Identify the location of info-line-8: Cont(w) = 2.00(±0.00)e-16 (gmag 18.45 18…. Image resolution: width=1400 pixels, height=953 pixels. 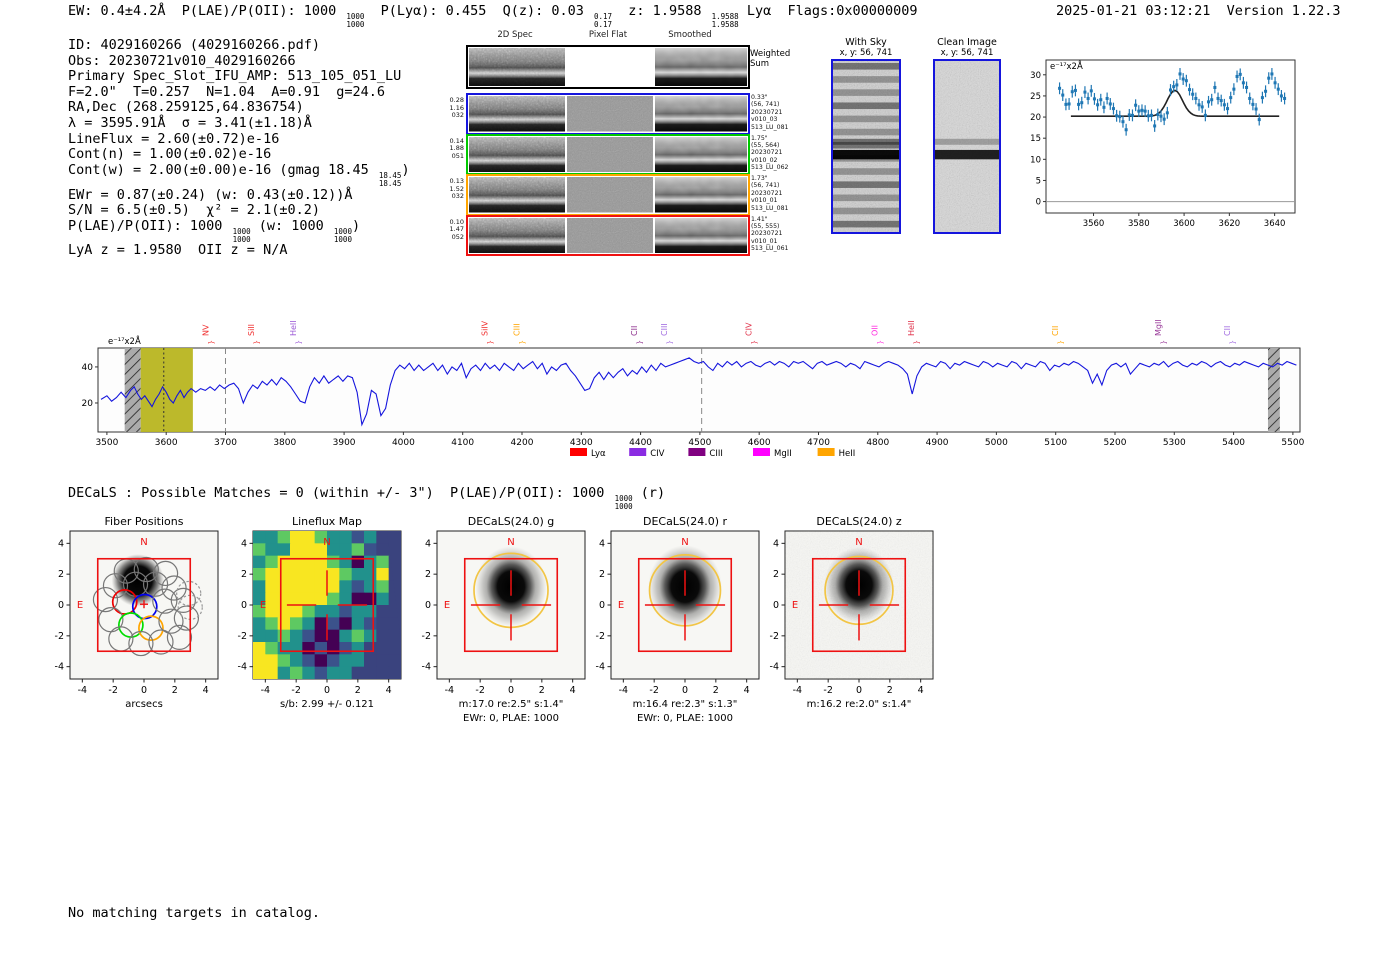
(239, 174).